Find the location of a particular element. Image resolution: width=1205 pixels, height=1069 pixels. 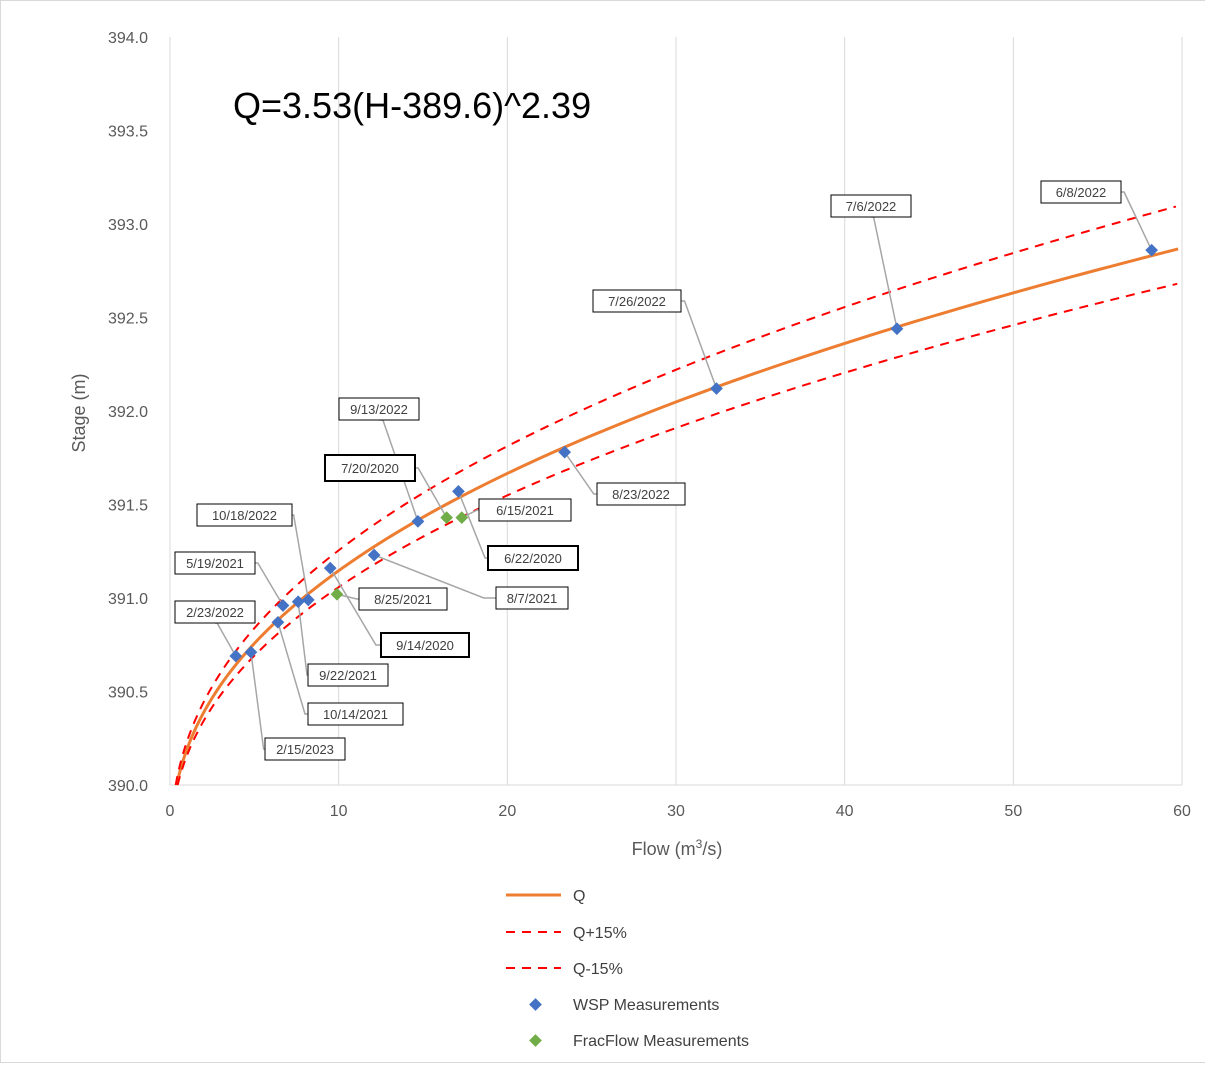

callout-label: 6/15/2021 is located at coordinates (525, 510).